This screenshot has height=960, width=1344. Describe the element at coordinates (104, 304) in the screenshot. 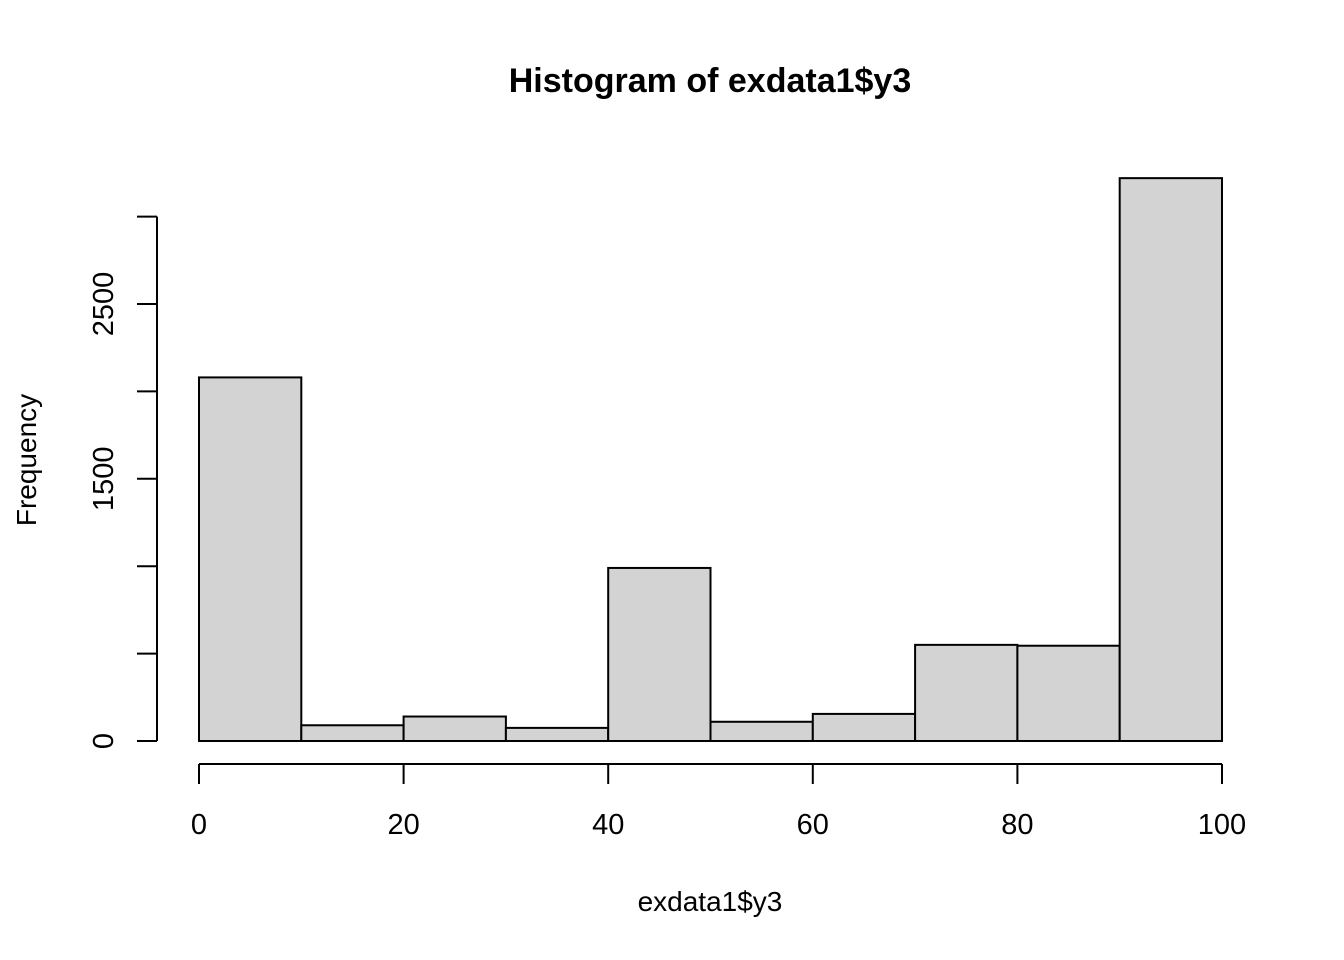

I see `y-tick-label: 2500` at that location.